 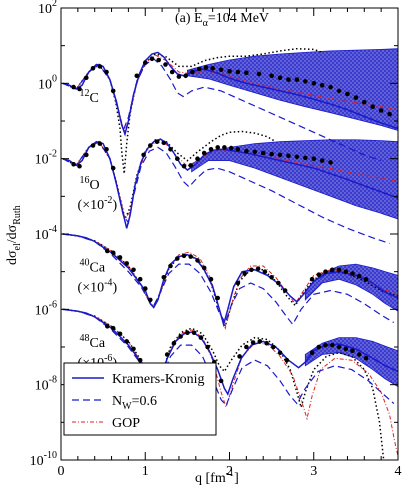 I want to click on legend-box, so click(x=140, y=399).